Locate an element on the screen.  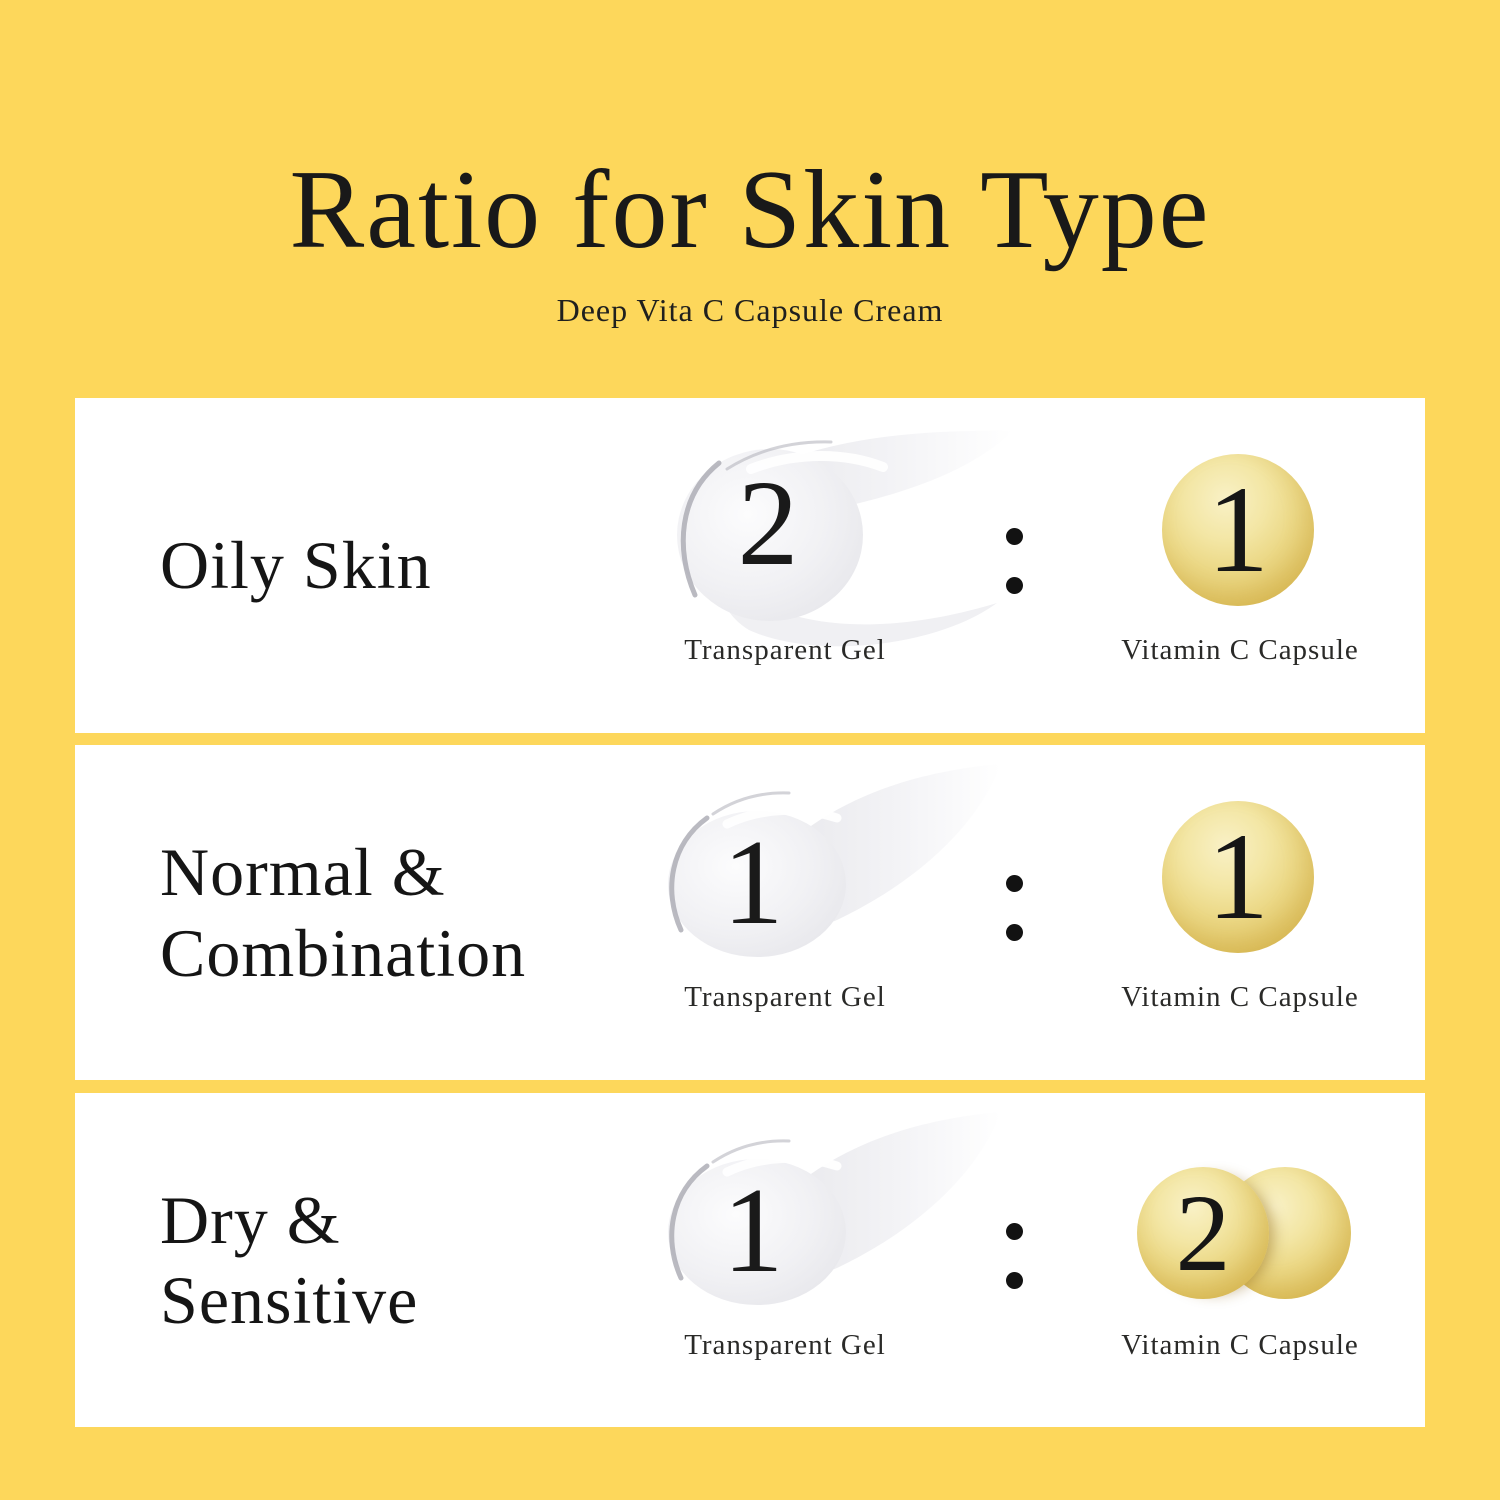
vitamin-capsule-icon: 2 is located at coordinates (1203, 1233).